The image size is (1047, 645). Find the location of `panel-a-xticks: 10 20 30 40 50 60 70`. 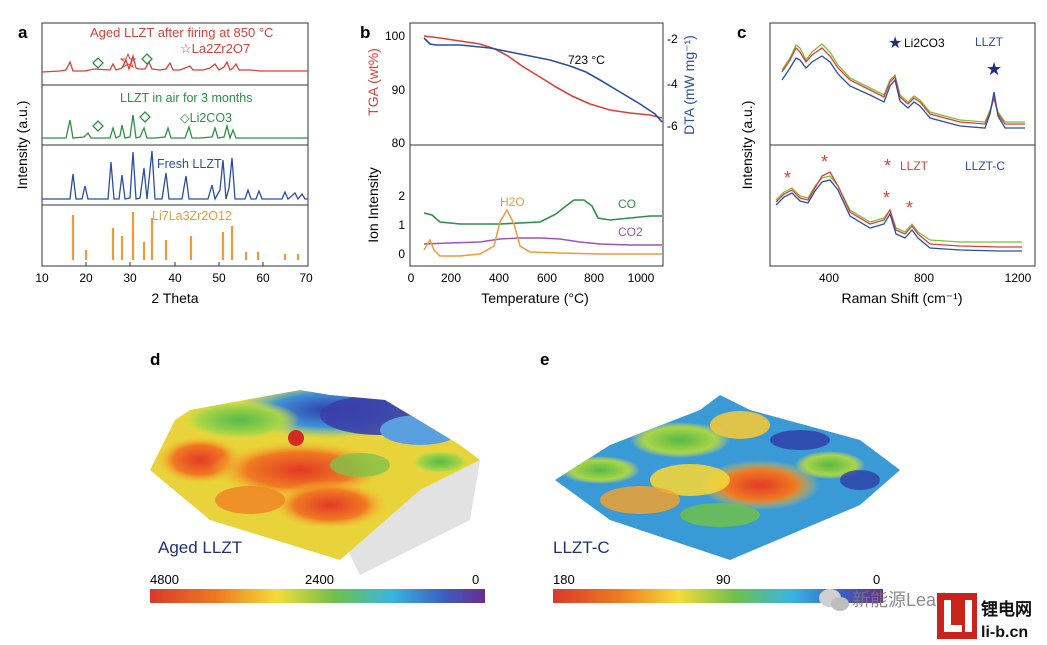

panel-a-xticks: 10 20 30 40 50 60 70 is located at coordinates (174, 278).